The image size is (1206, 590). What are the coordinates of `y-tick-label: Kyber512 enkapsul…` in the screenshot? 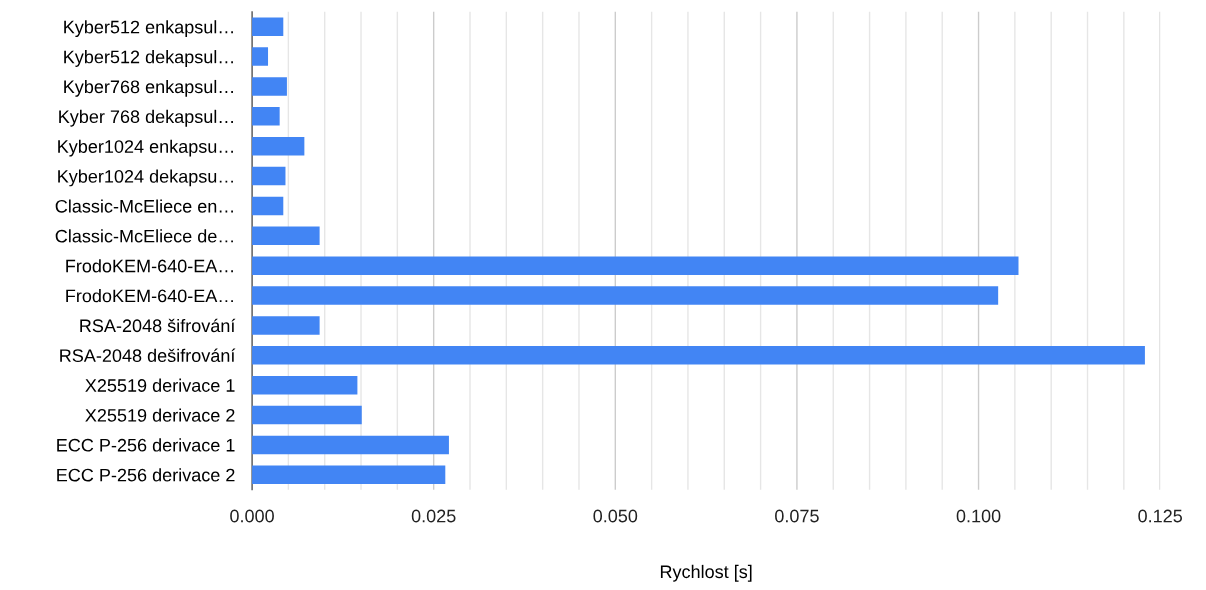 It's located at (148, 29).